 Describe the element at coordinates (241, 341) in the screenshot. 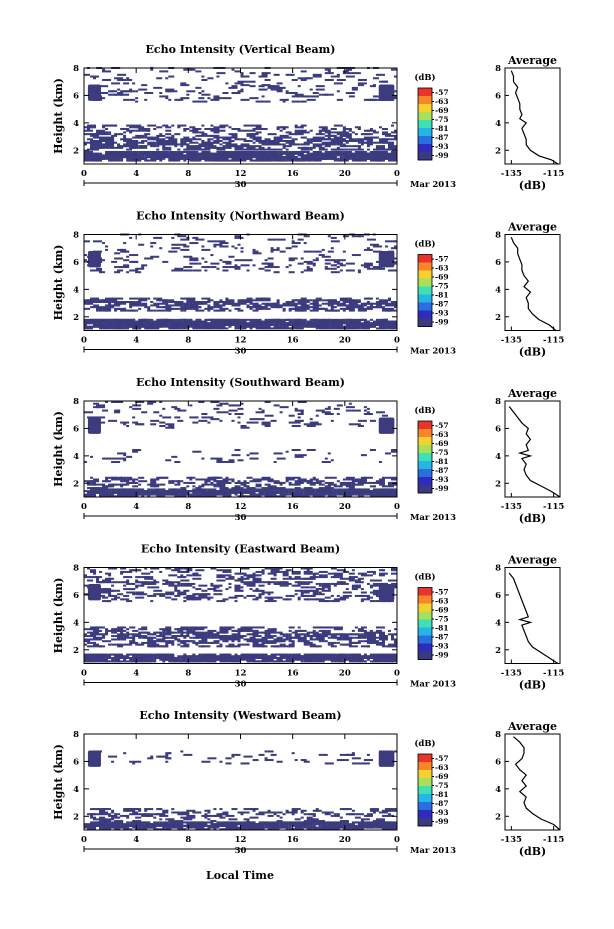

I see `x-tick-label: 12` at that location.